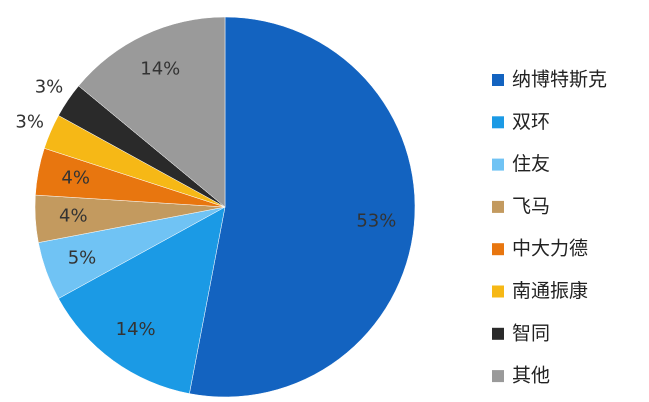 The width and height of the screenshot is (649, 402). I want to click on legend-label: 飞马, so click(531, 206).